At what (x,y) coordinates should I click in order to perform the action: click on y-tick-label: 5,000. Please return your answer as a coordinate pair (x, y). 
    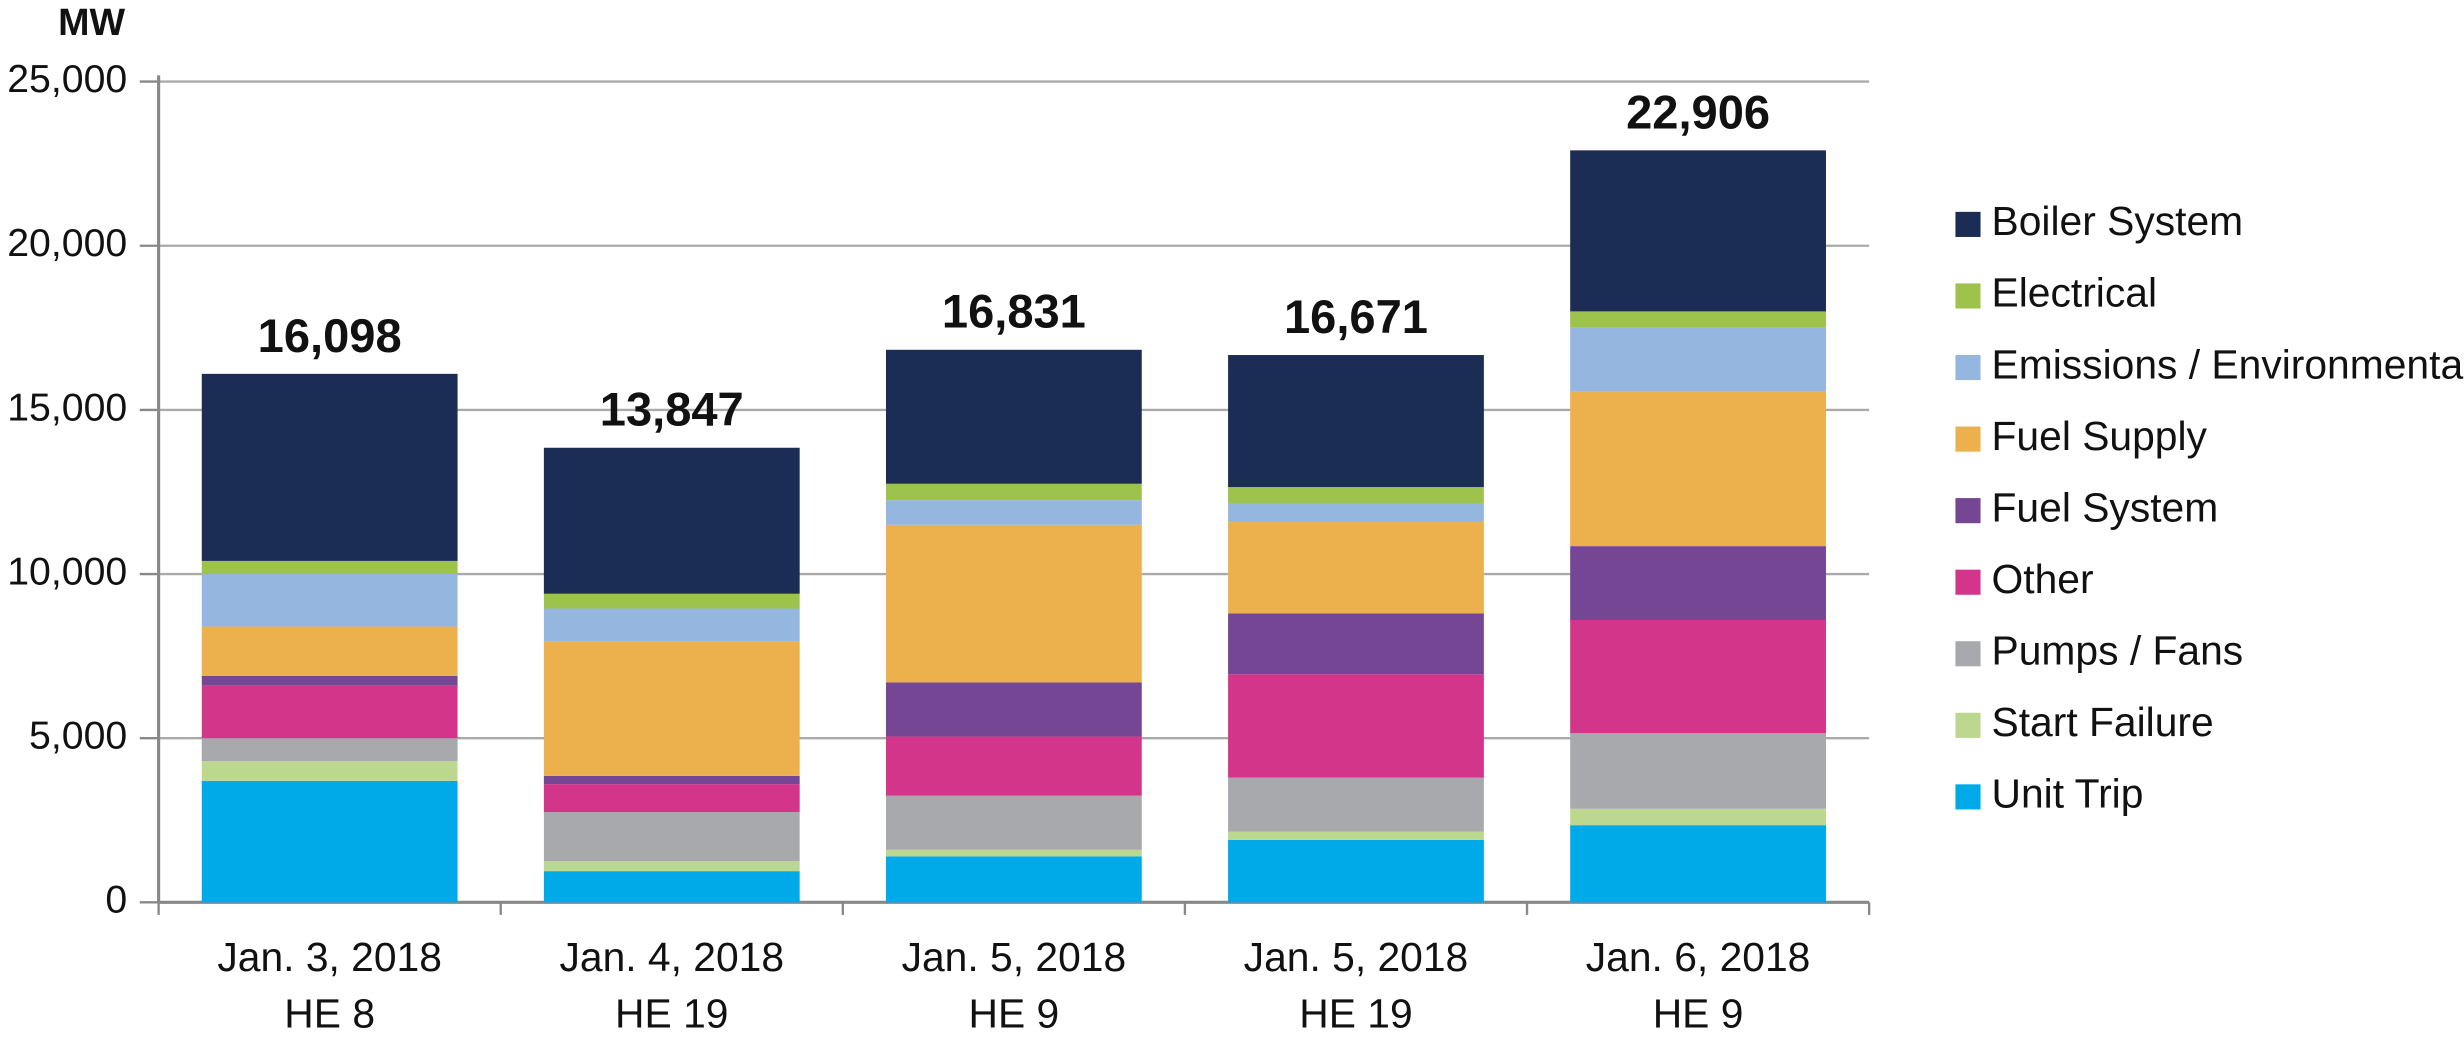
    Looking at the image, I should click on (78, 736).